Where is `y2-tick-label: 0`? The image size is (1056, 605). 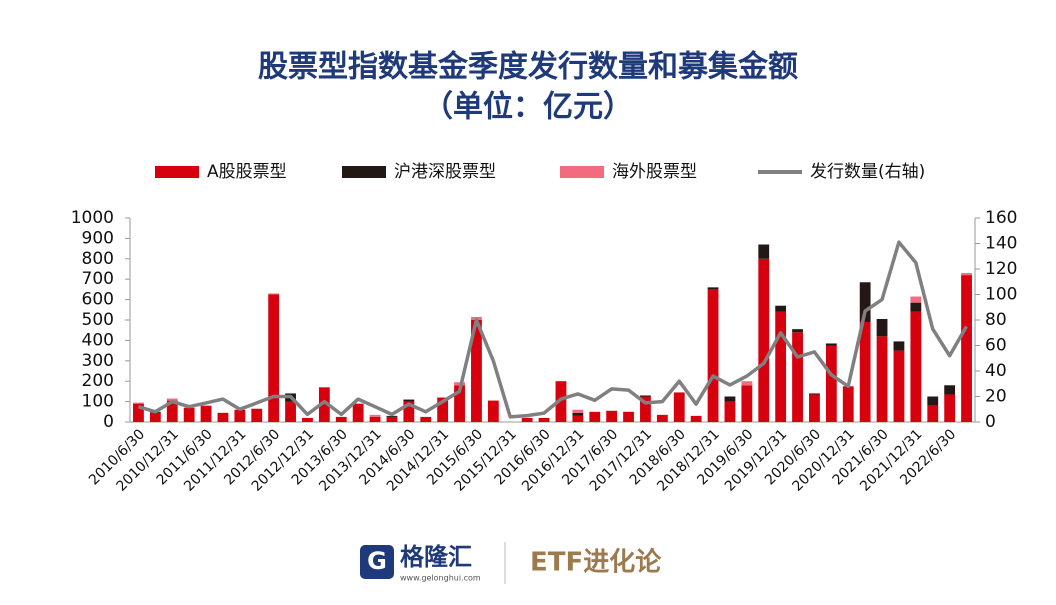 y2-tick-label: 0 is located at coordinates (990, 422).